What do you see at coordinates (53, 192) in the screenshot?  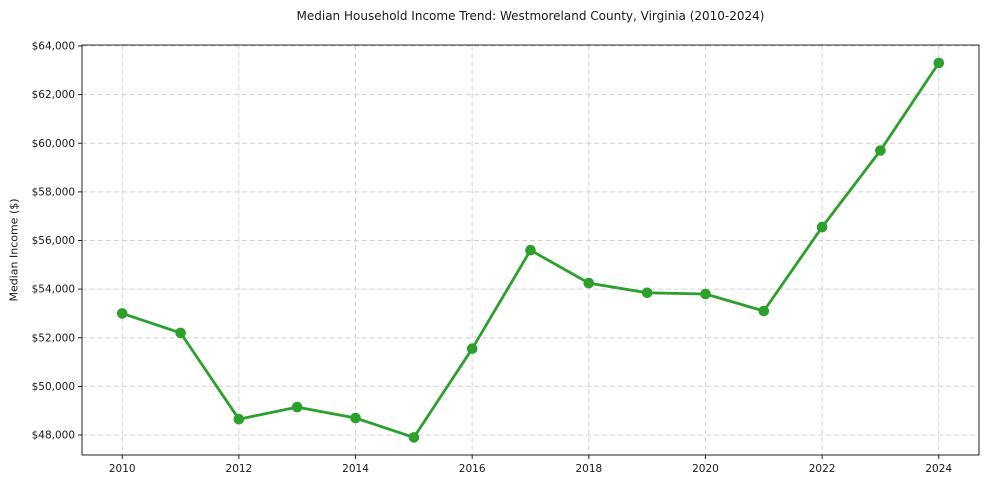 I see `y-tick-label: $58,000` at bounding box center [53, 192].